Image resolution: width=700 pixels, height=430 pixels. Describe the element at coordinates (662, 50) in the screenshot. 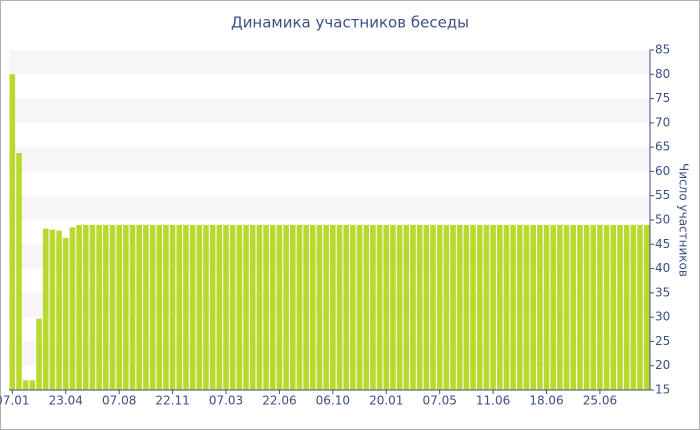

I see `y-tick-label: 85` at that location.